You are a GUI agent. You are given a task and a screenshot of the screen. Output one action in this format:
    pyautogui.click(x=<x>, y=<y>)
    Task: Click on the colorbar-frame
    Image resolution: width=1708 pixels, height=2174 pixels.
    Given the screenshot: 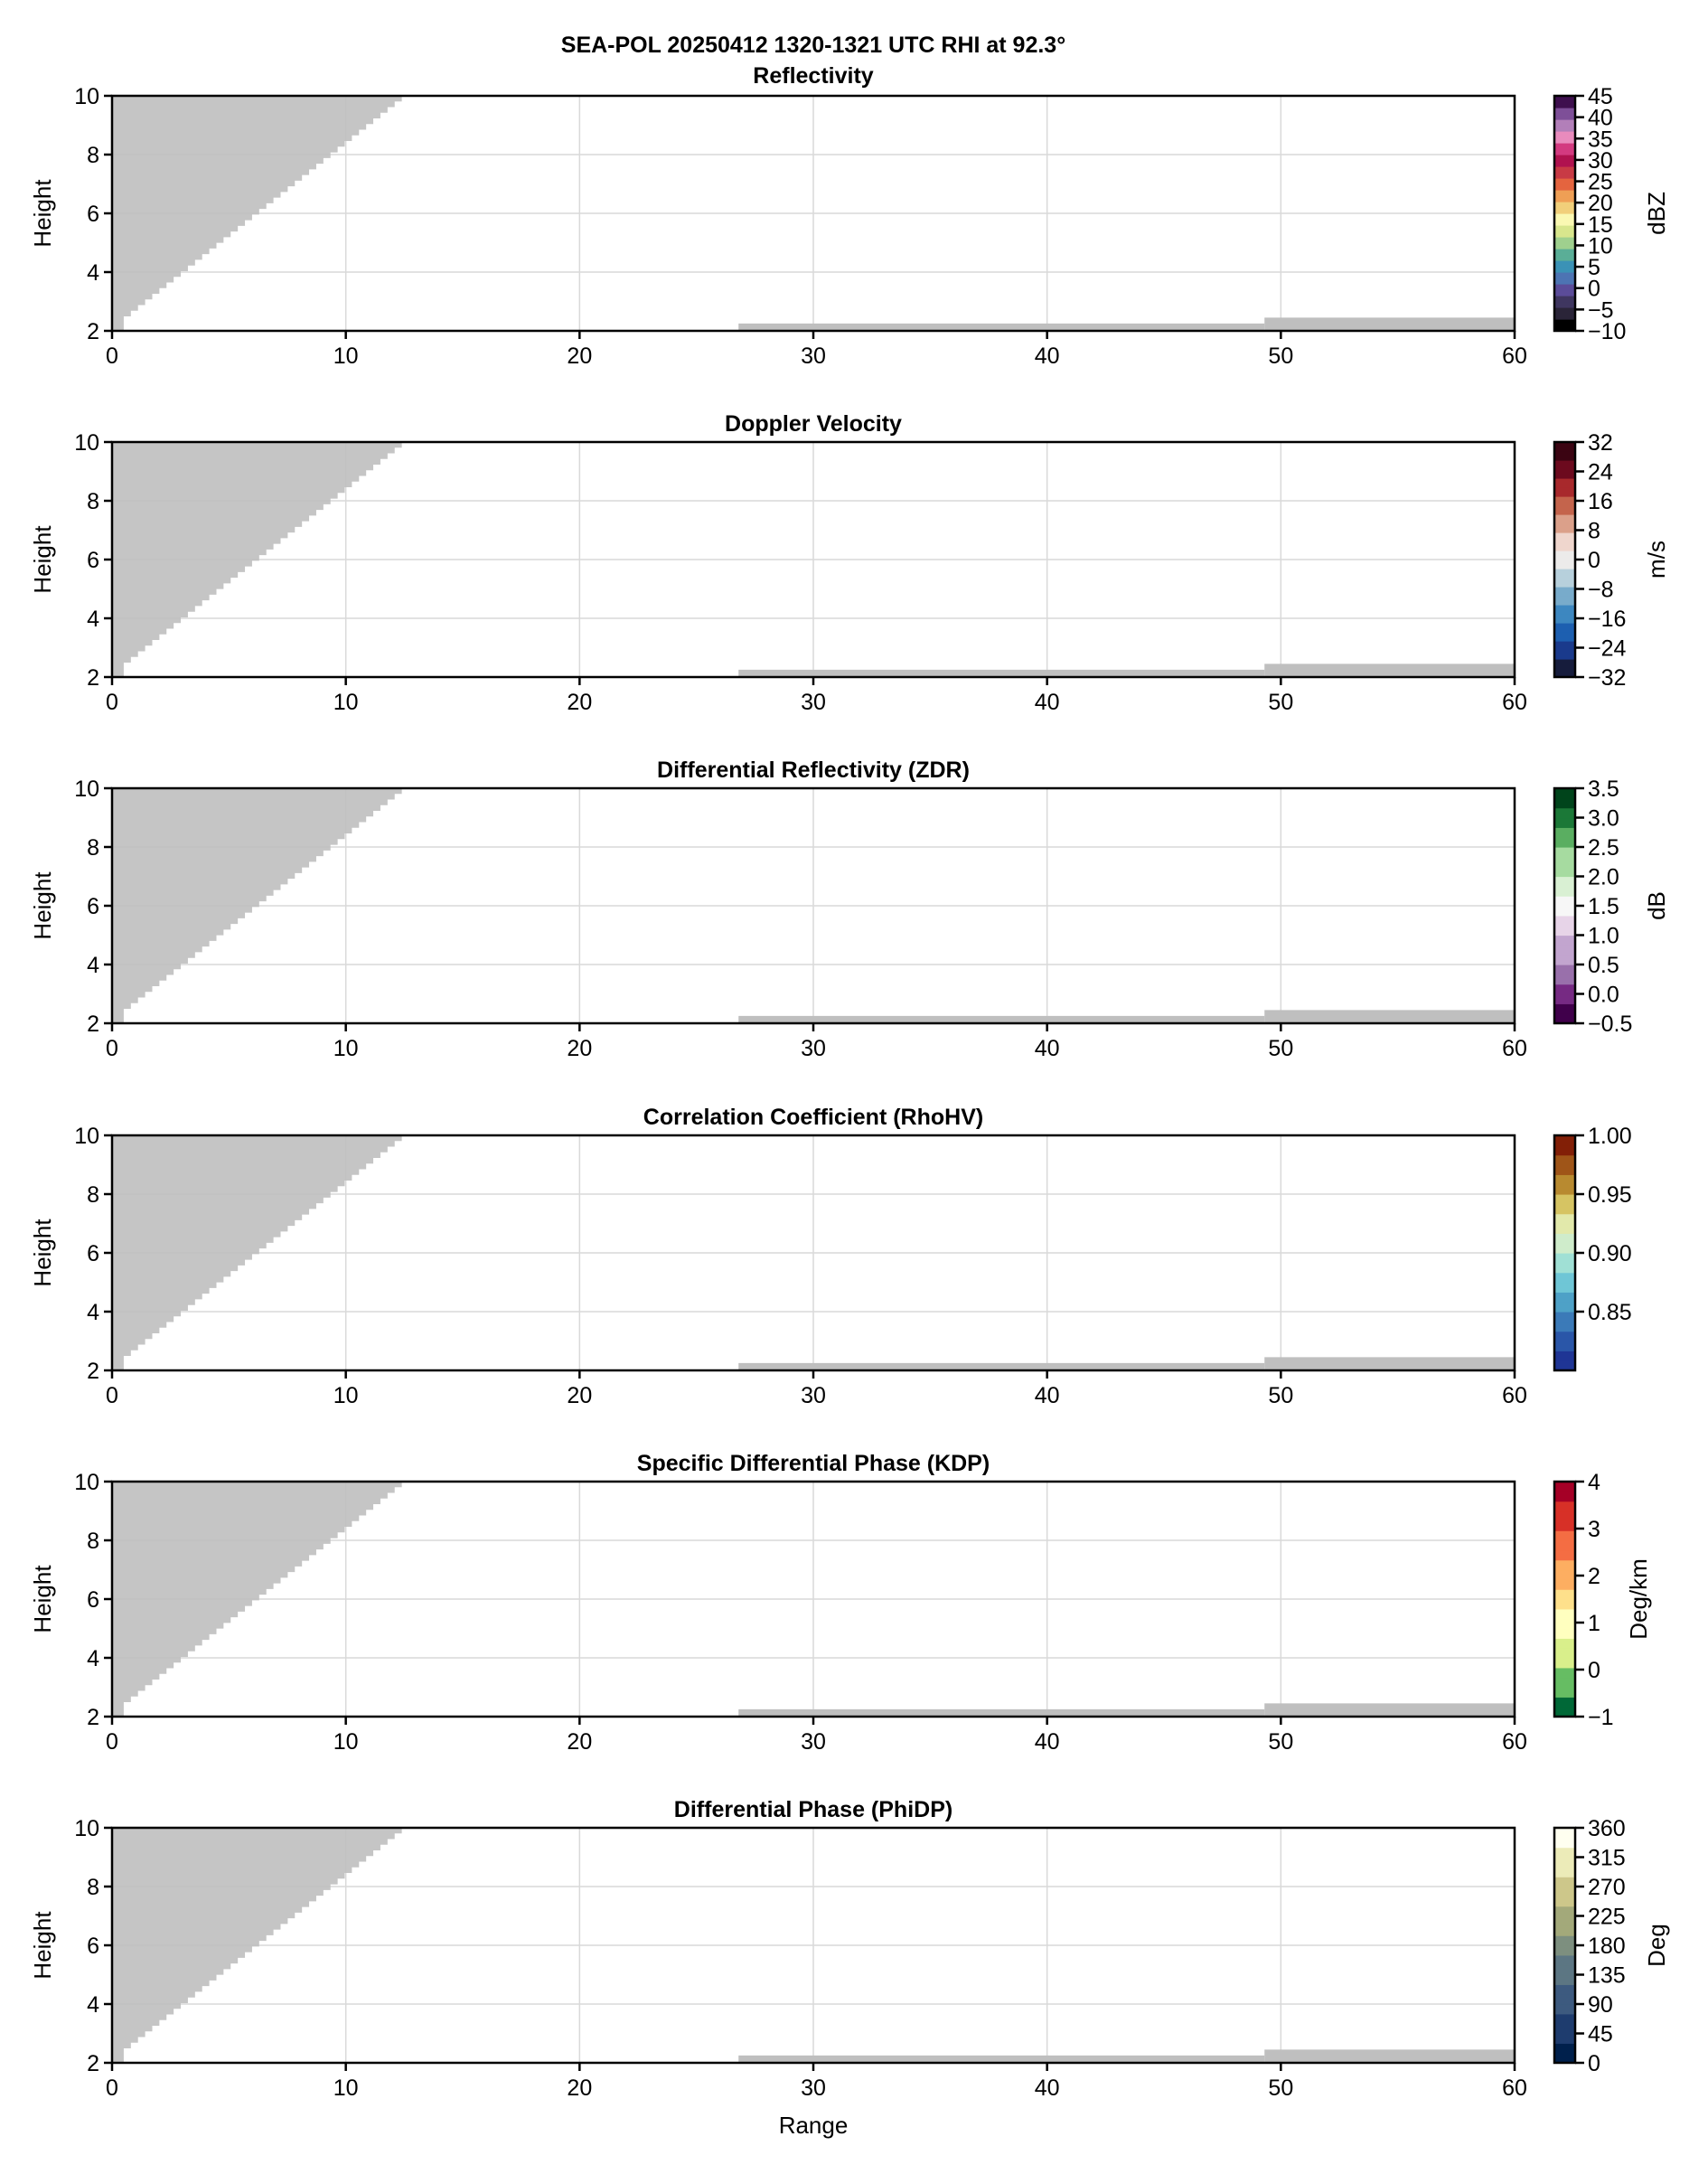 What is the action you would take?
    pyautogui.click(x=1565, y=213)
    